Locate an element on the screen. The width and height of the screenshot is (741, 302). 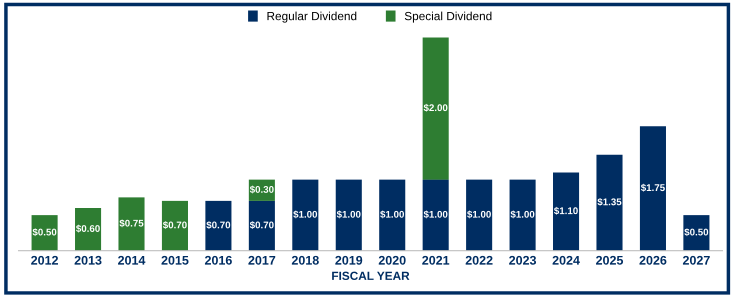
data-label: $1.35 is located at coordinates (609, 202).